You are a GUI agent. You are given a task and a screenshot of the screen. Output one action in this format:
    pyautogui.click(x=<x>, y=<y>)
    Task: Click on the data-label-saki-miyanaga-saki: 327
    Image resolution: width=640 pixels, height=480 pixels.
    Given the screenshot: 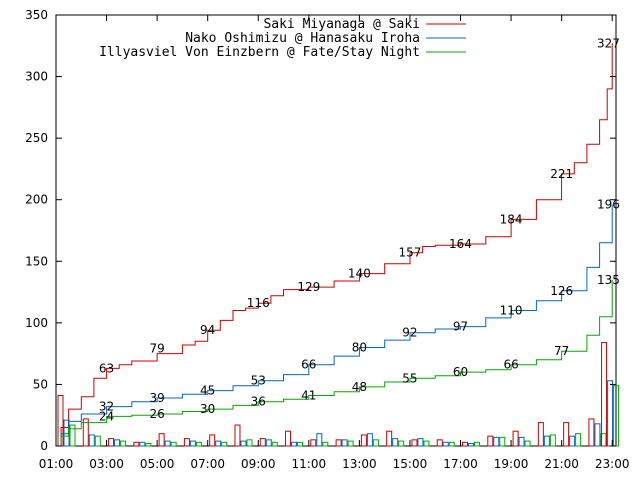 What is the action you would take?
    pyautogui.click(x=608, y=43)
    